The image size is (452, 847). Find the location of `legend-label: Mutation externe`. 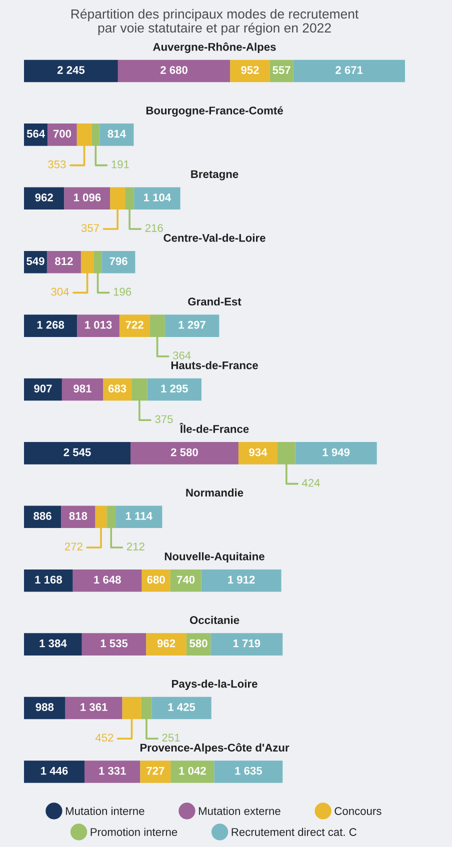

legend-label: Mutation externe is located at coordinates (239, 810).